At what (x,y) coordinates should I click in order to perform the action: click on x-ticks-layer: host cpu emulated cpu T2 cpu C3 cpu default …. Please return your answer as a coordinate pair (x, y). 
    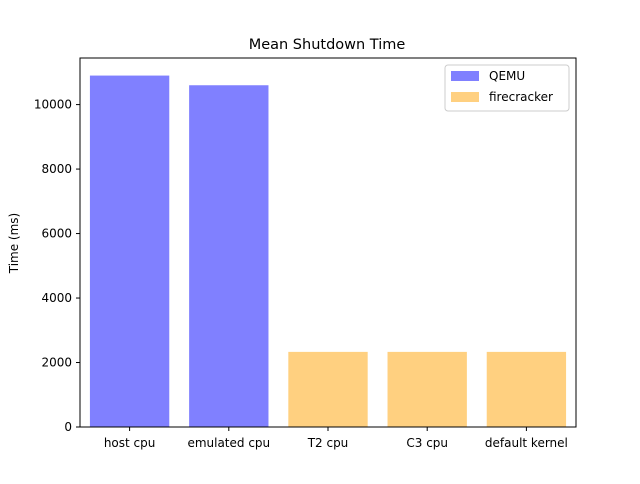
    Looking at the image, I should click on (336, 438).